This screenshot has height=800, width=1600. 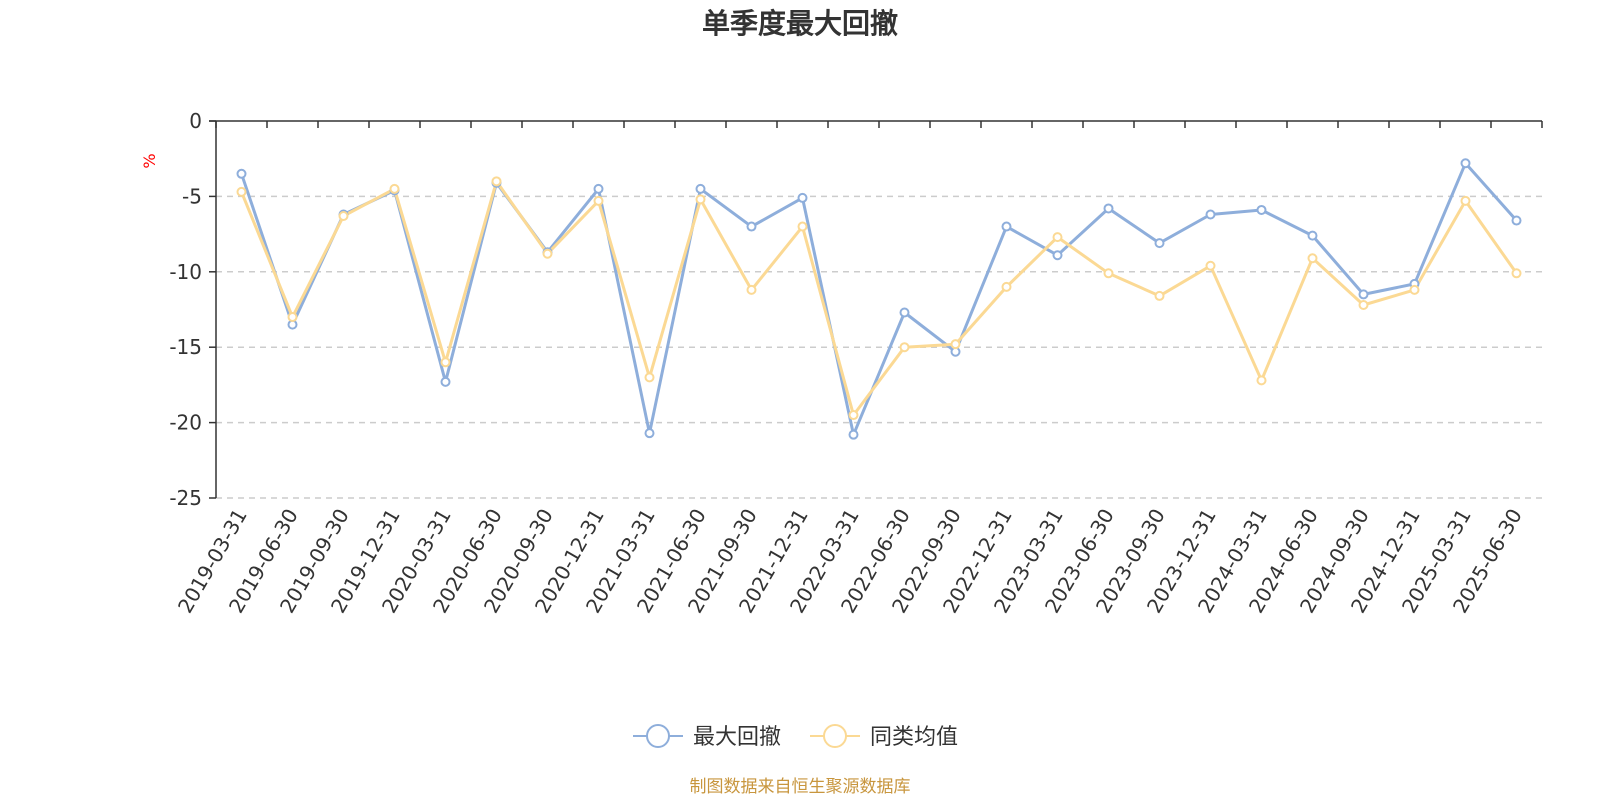 I want to click on legend-item-0: 最大回撤, so click(x=707, y=737).